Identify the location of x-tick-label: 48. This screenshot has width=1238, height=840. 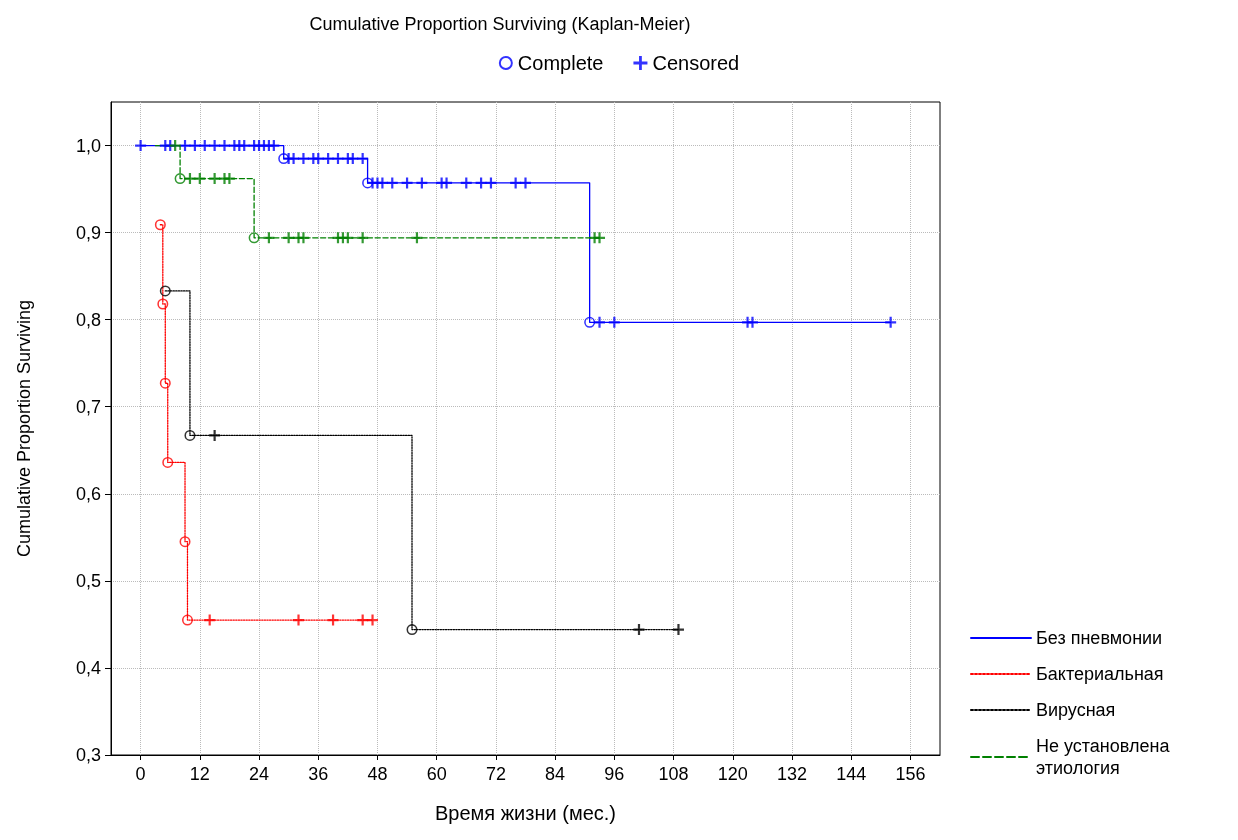
(377, 774).